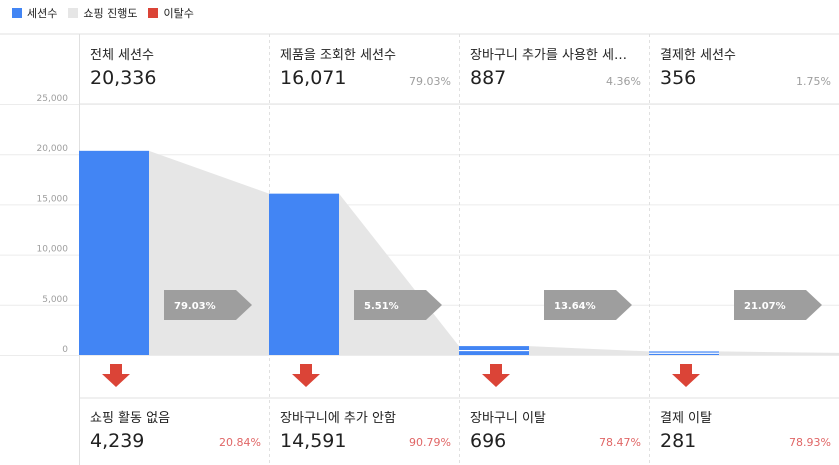  What do you see at coordinates (623, 81) in the screenshot?
I see `stage-percent: 4.36%` at bounding box center [623, 81].